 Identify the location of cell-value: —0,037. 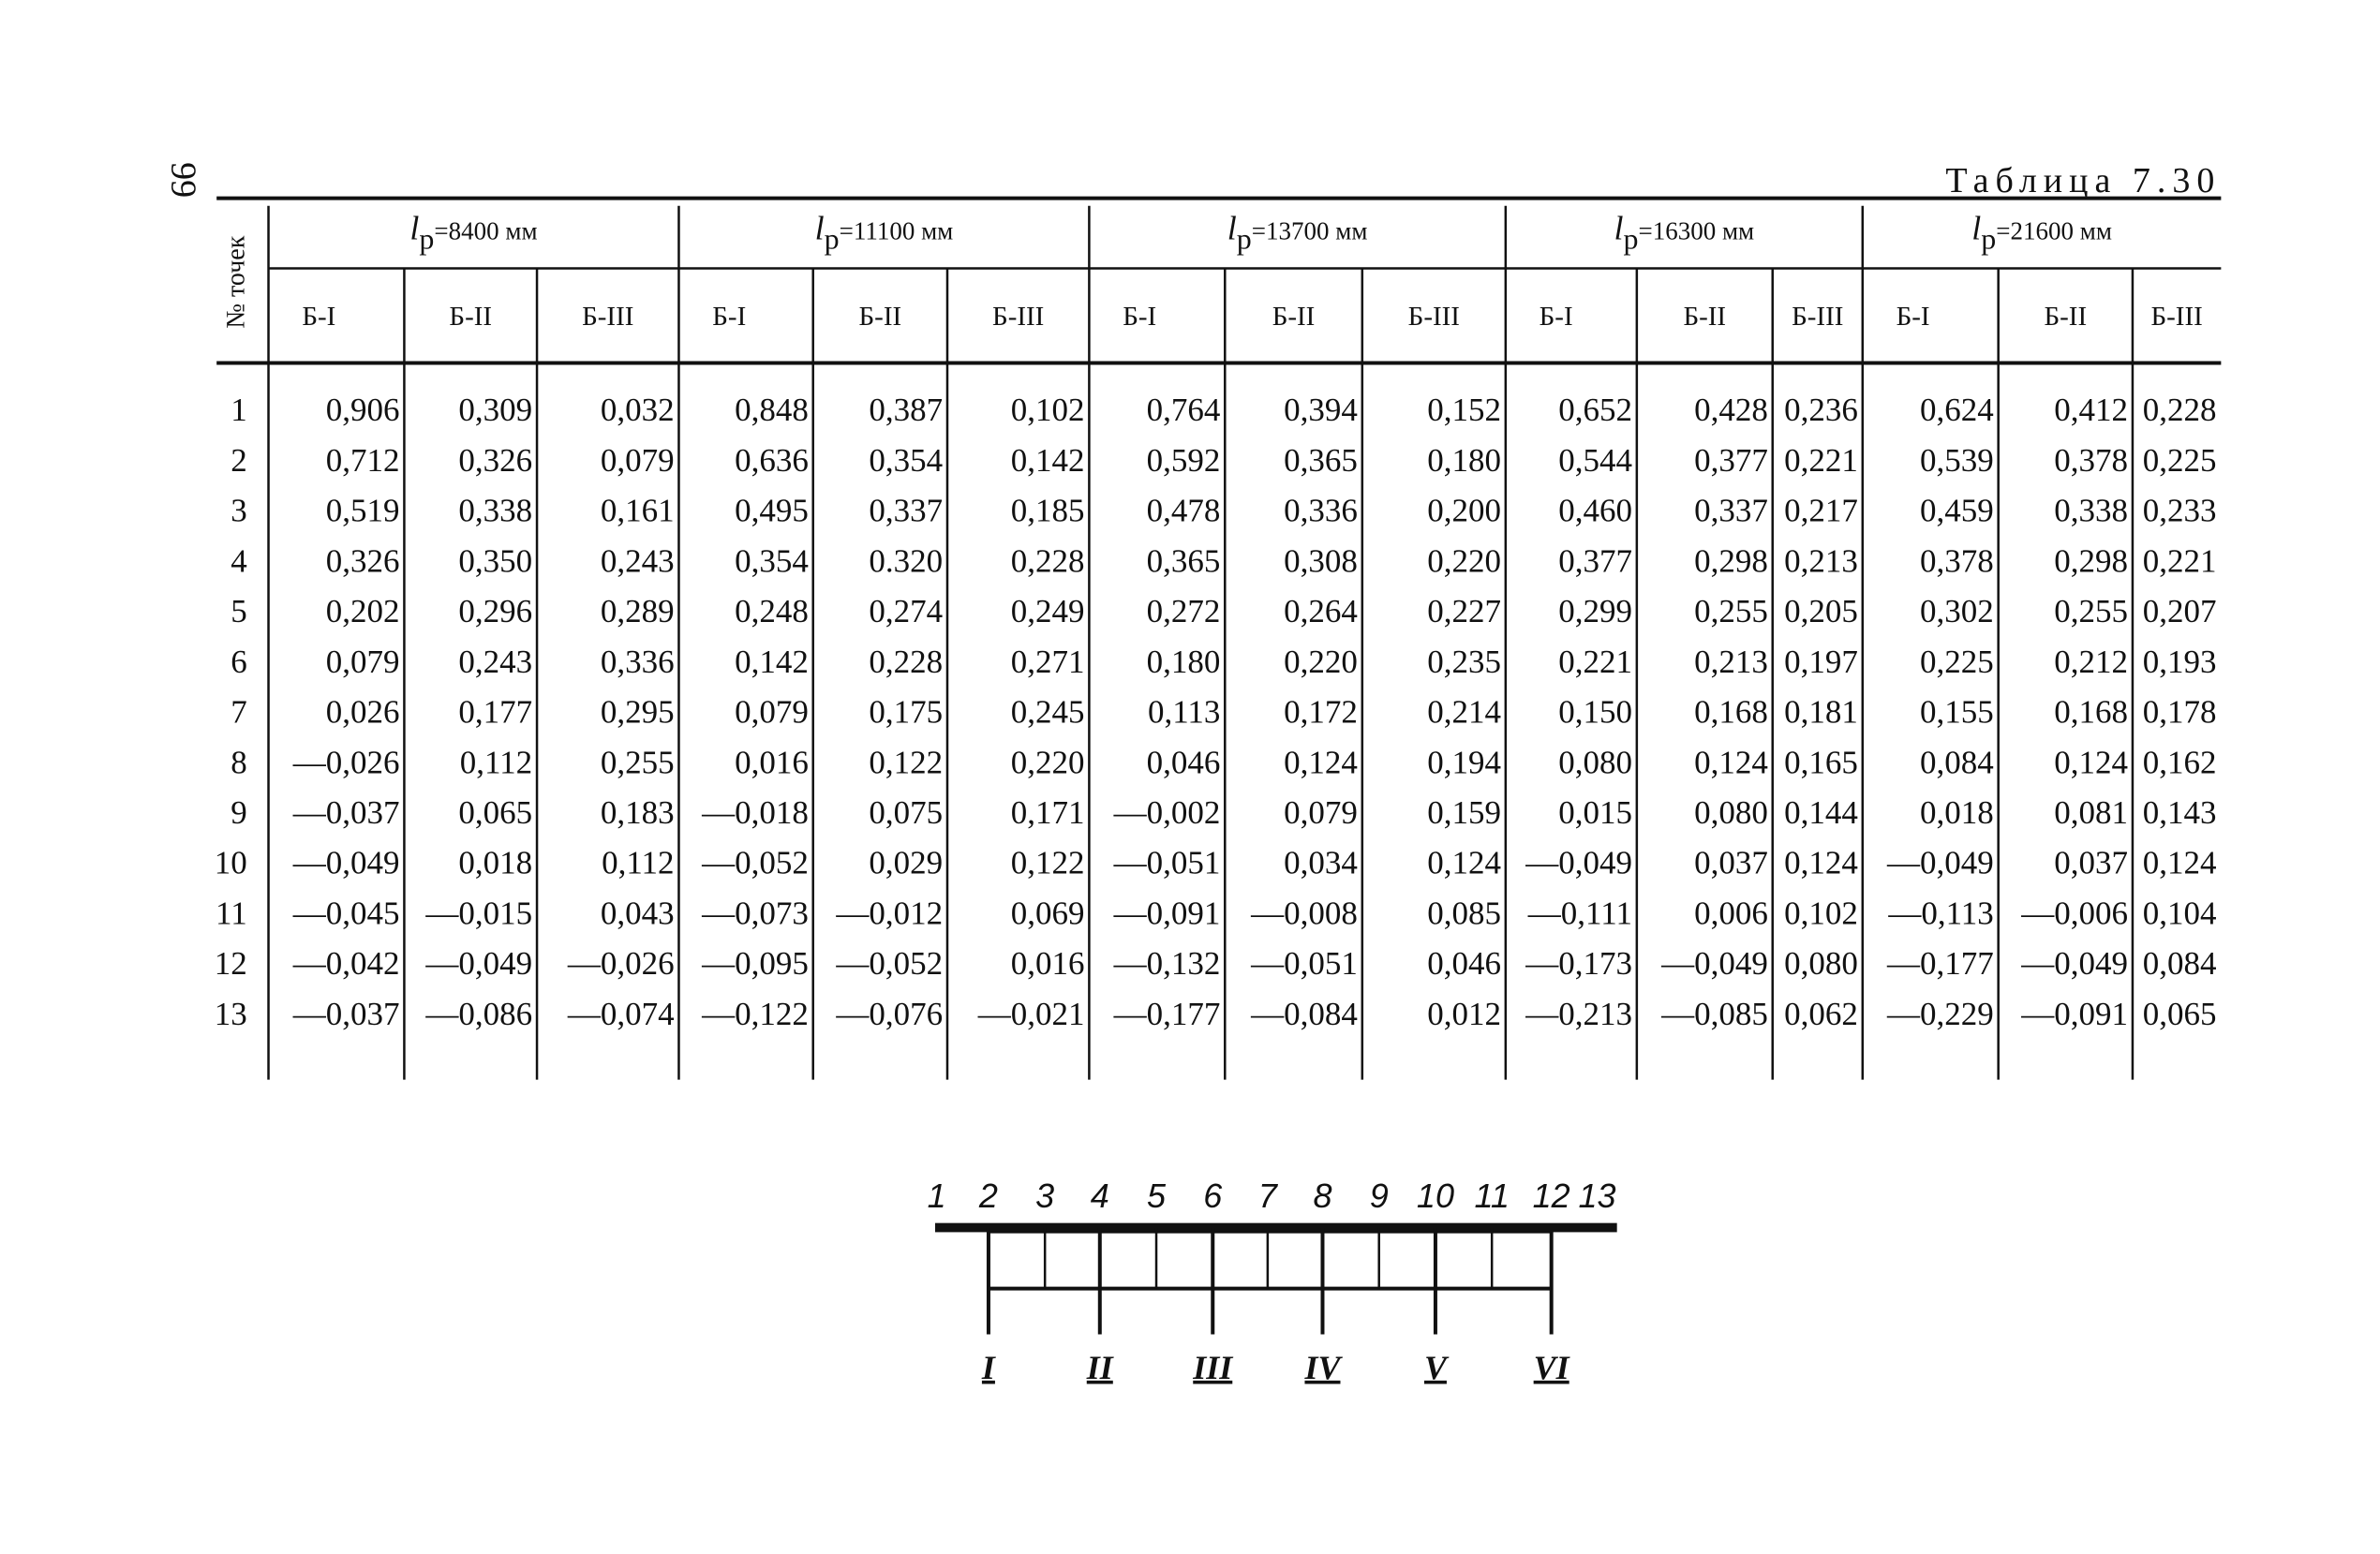
(346, 1014).